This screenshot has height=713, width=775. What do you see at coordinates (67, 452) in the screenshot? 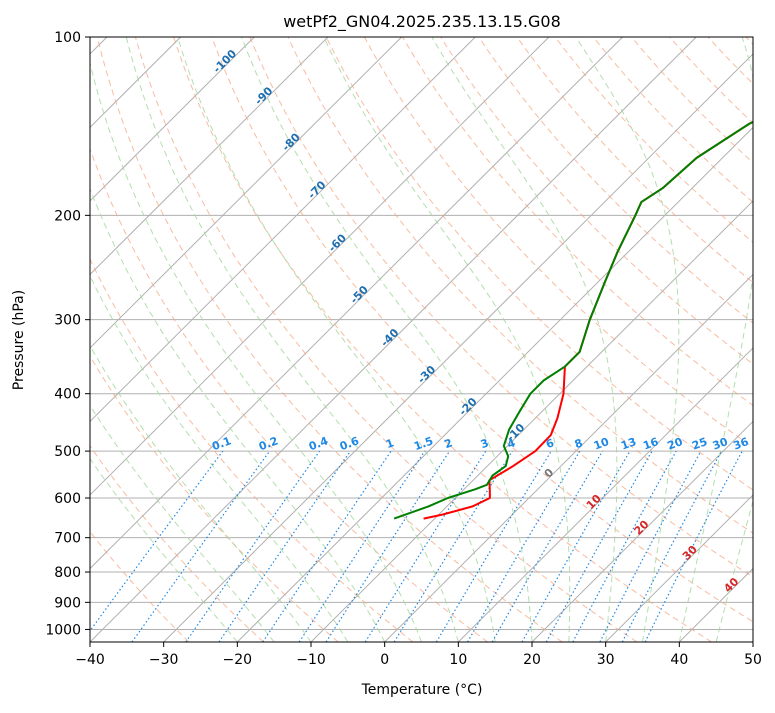
I see `y-tick-label: 500` at bounding box center [67, 452].